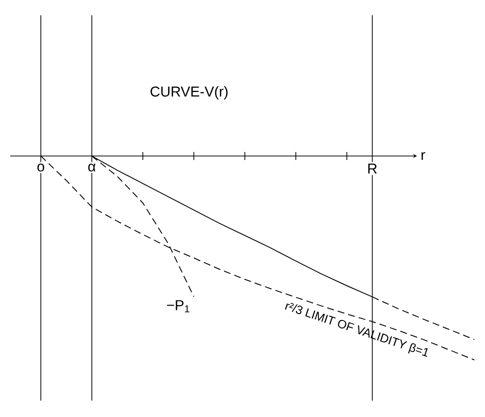  I want to click on x-tick-label: o, so click(40, 168).